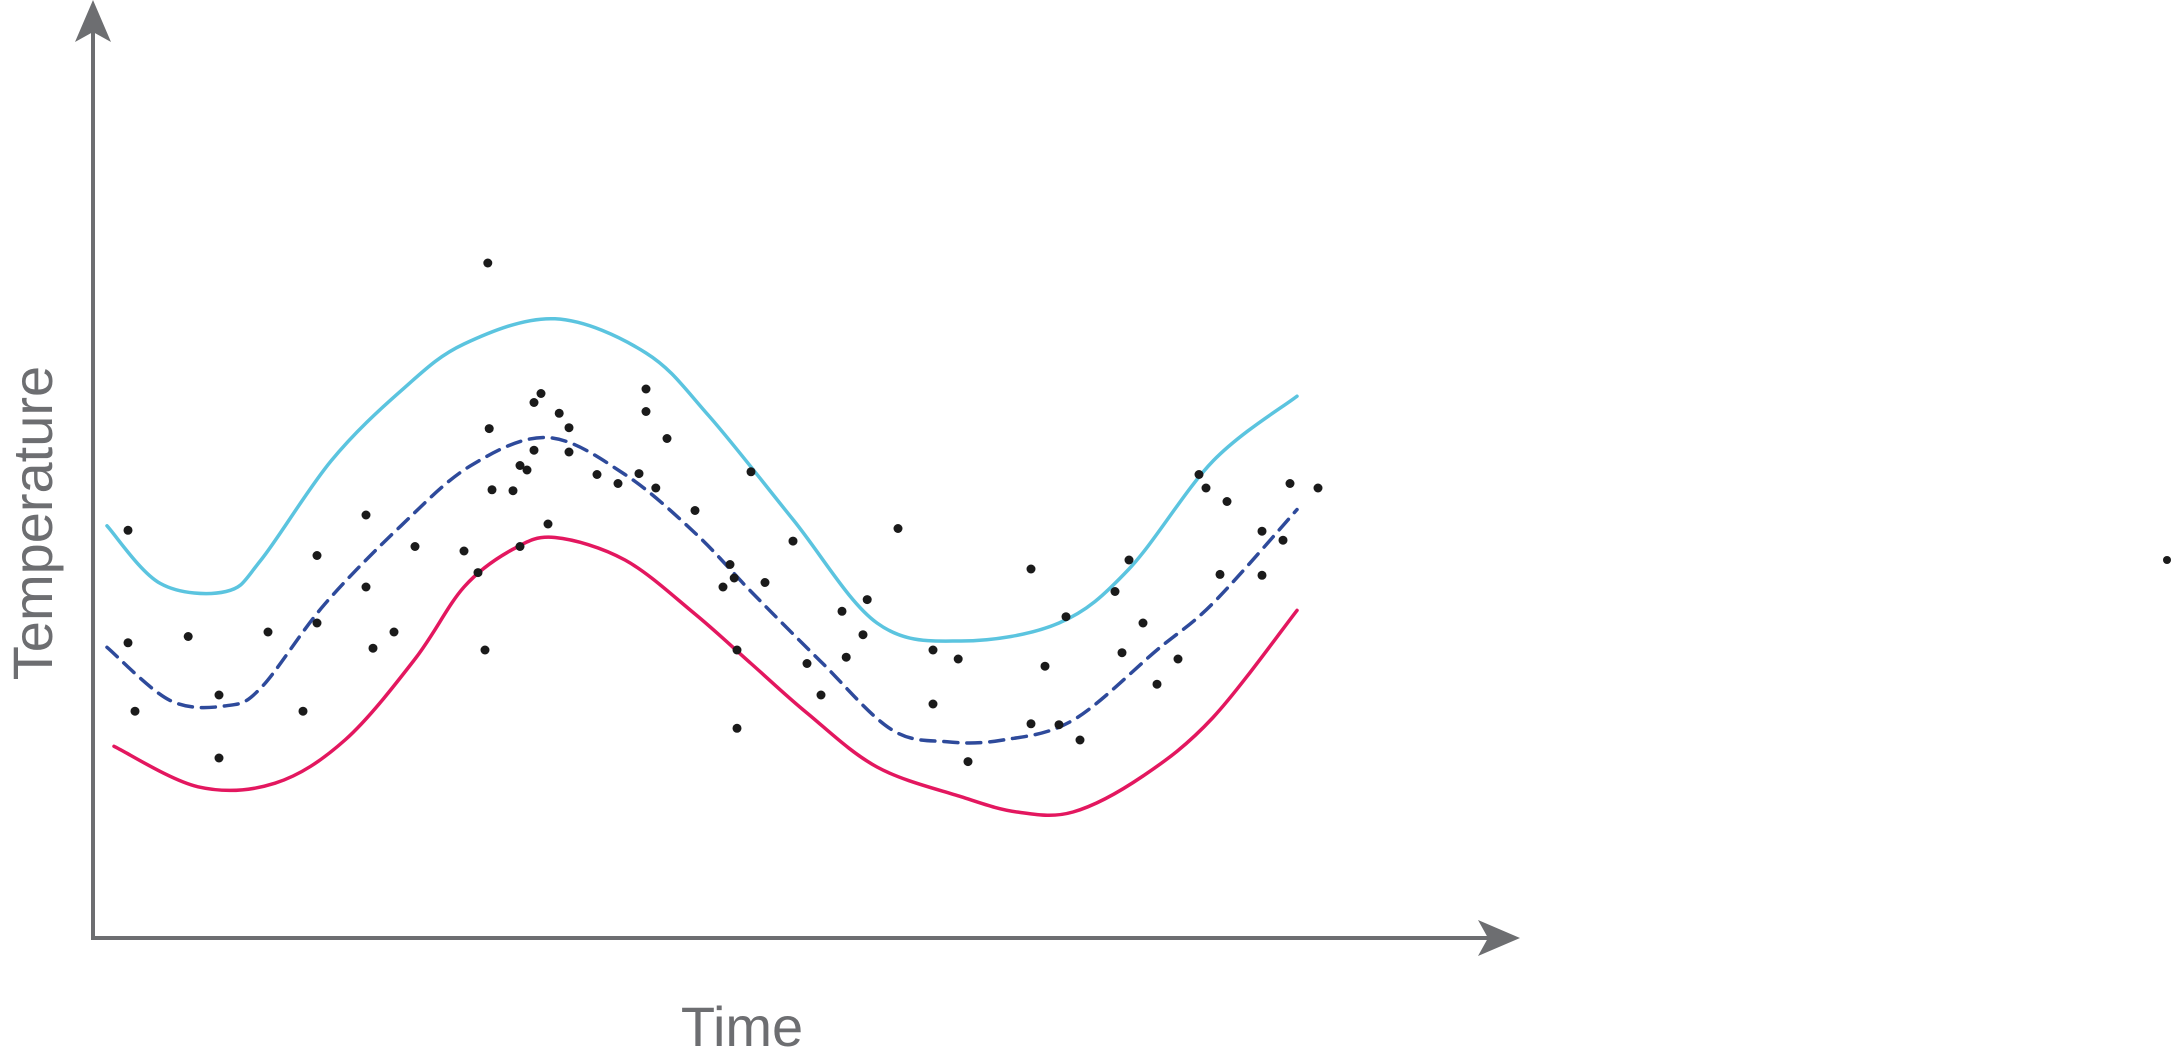 The image size is (2174, 1062). Describe the element at coordinates (32, 523) in the screenshot. I see `y-axis-label: Temperature` at that location.